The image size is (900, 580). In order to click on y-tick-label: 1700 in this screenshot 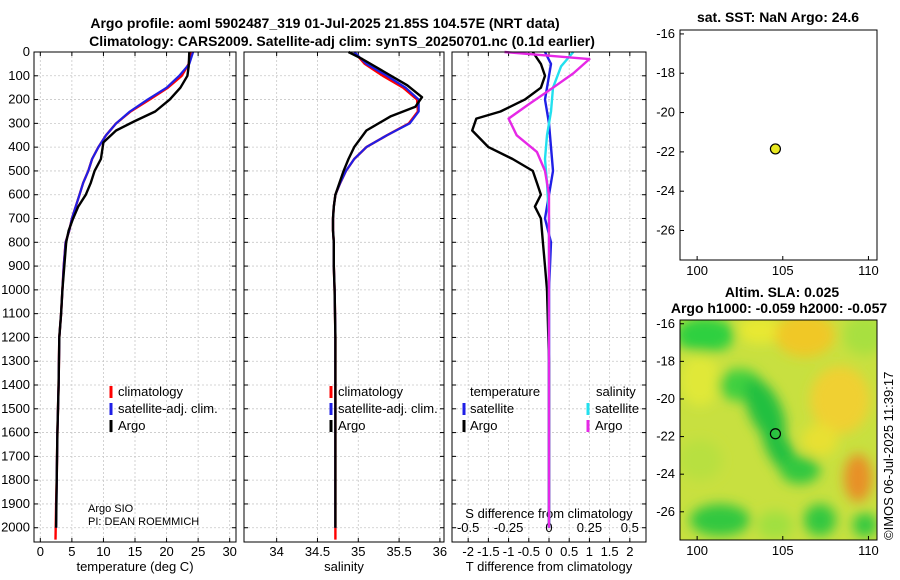, I will do `click(15, 455)`.